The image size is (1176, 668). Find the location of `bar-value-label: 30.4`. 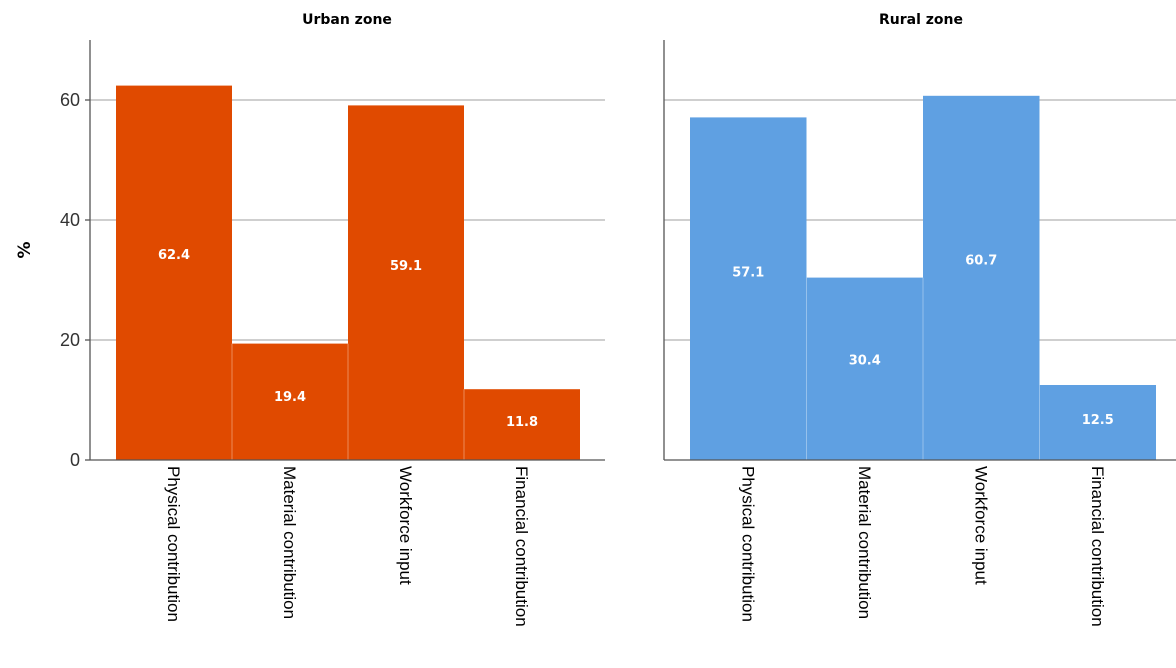

bar-value-label: 30.4 is located at coordinates (865, 361).